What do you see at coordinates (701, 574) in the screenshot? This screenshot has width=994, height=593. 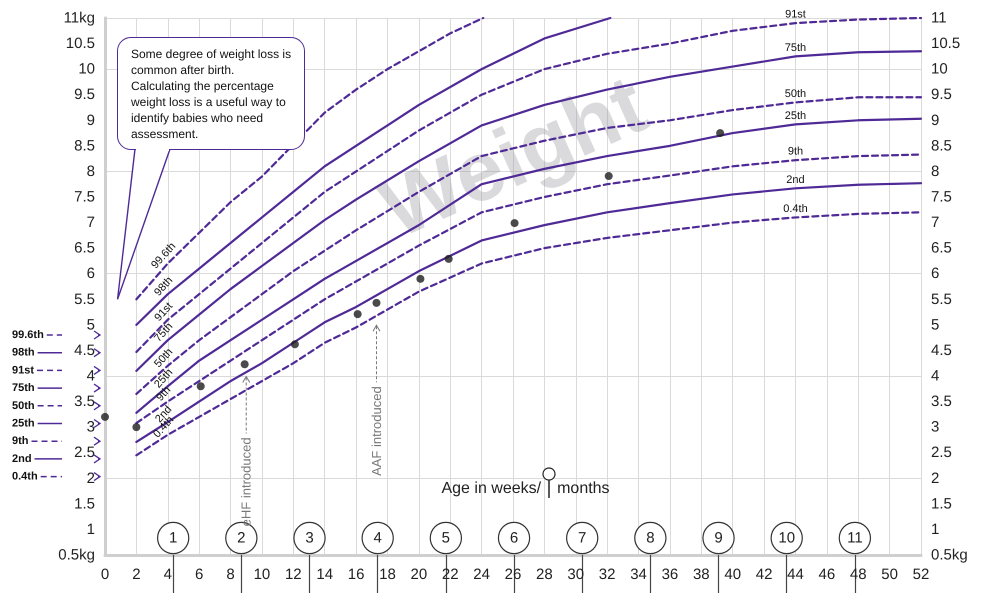 I see `x-tick-label: 38` at bounding box center [701, 574].